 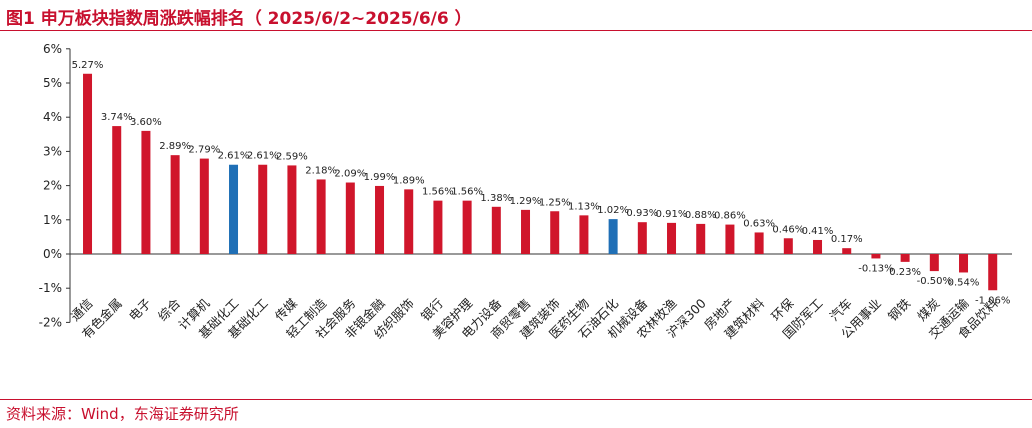 I want to click on data-label: 1.99%, so click(x=380, y=177).